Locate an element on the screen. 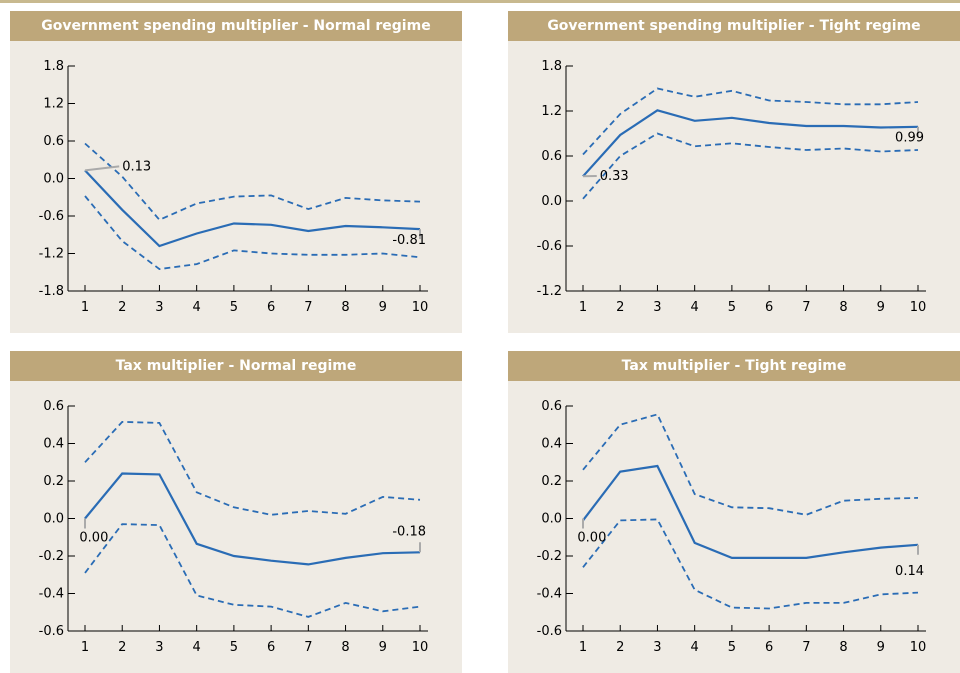 This screenshot has width=960, height=673. annotation-label: 0.14 is located at coordinates (909, 571).